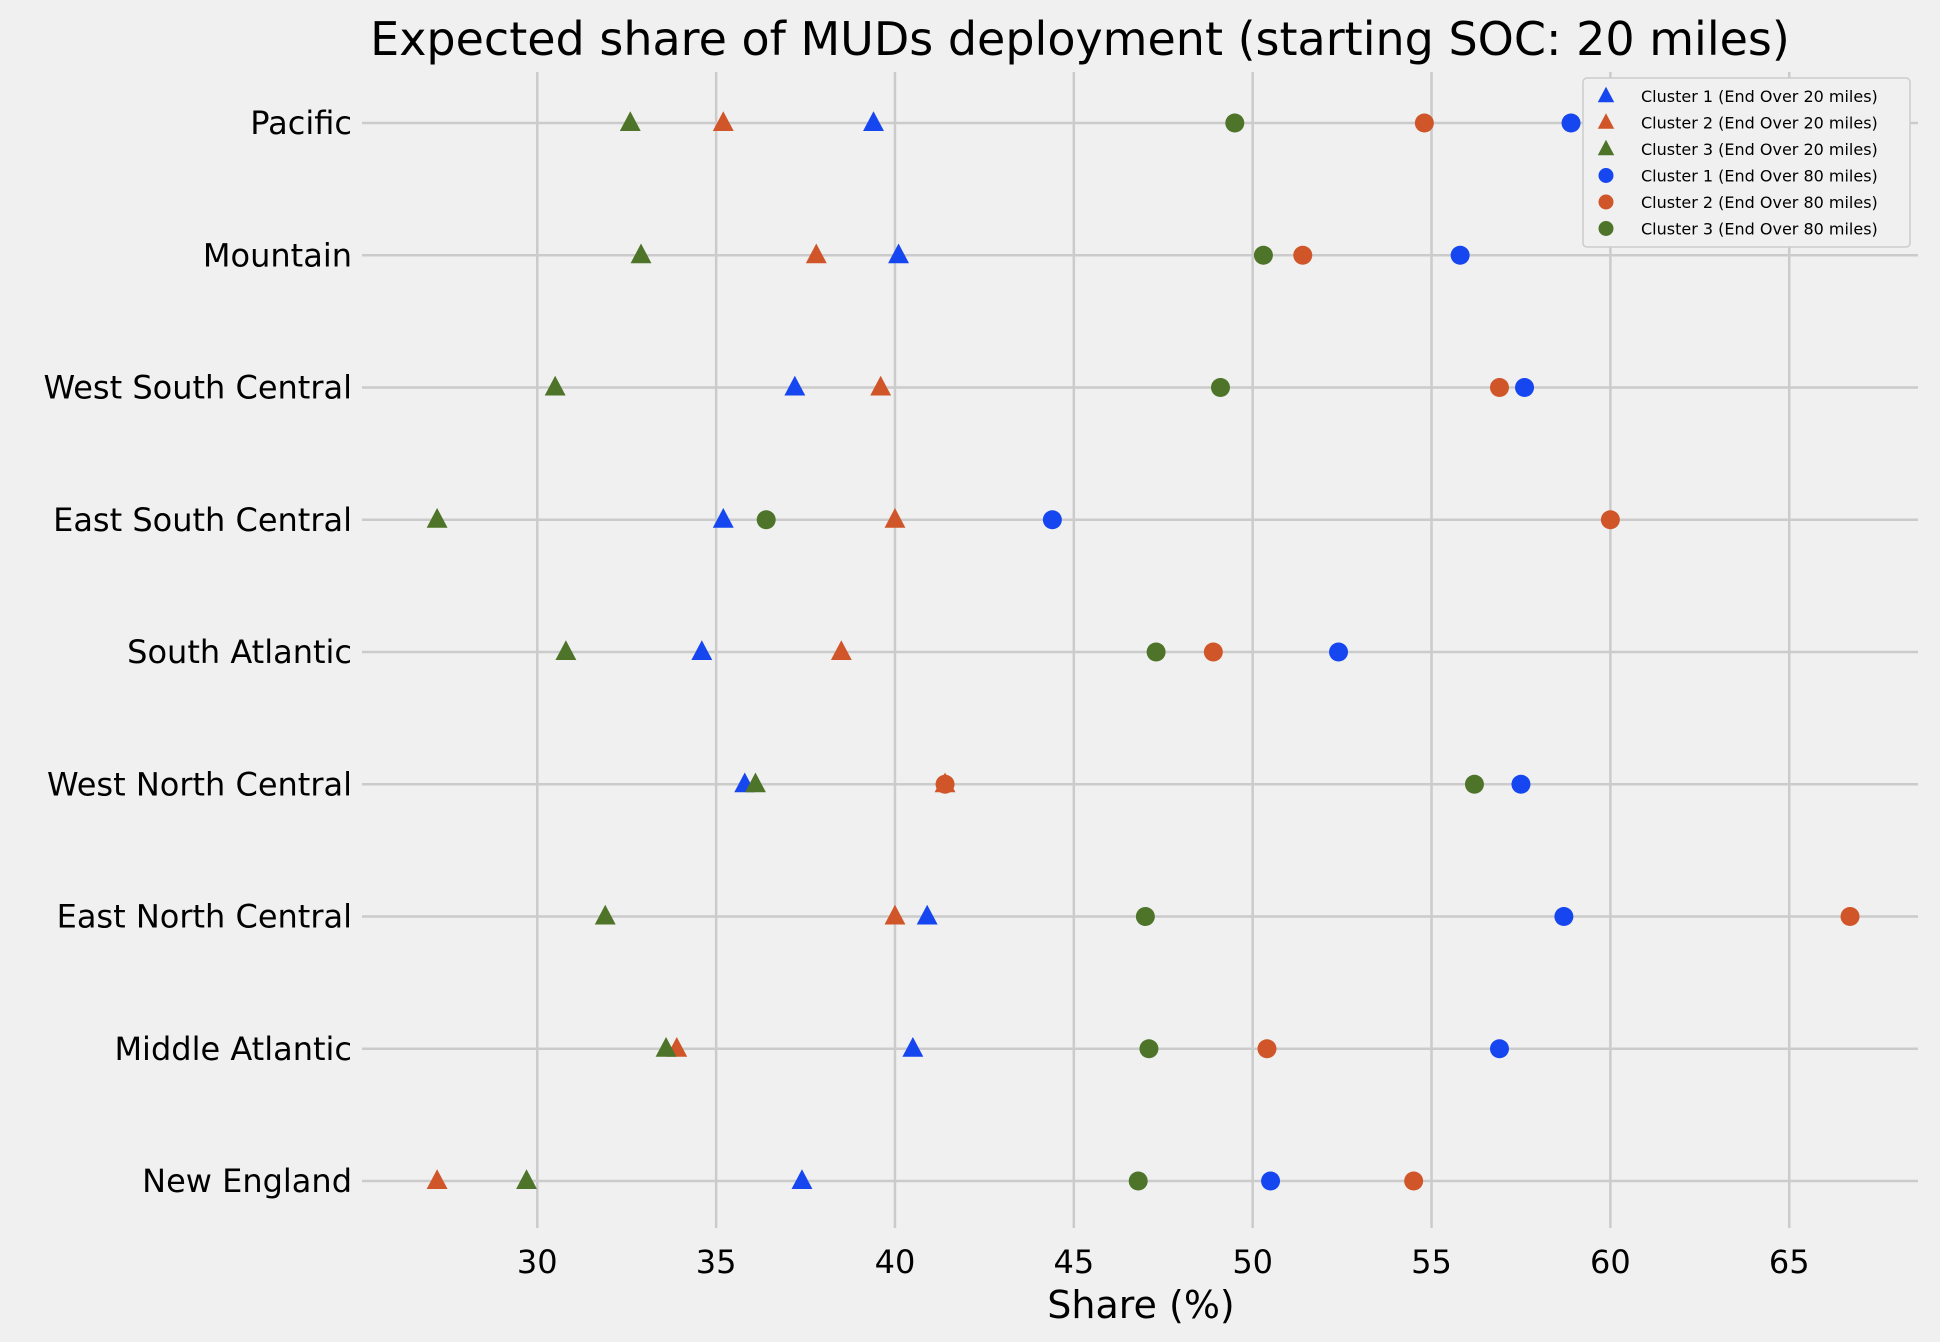  Describe the element at coordinates (1759, 229) in the screenshot. I see `legend-label: Cluster 3 (End Over 80 miles)` at that location.